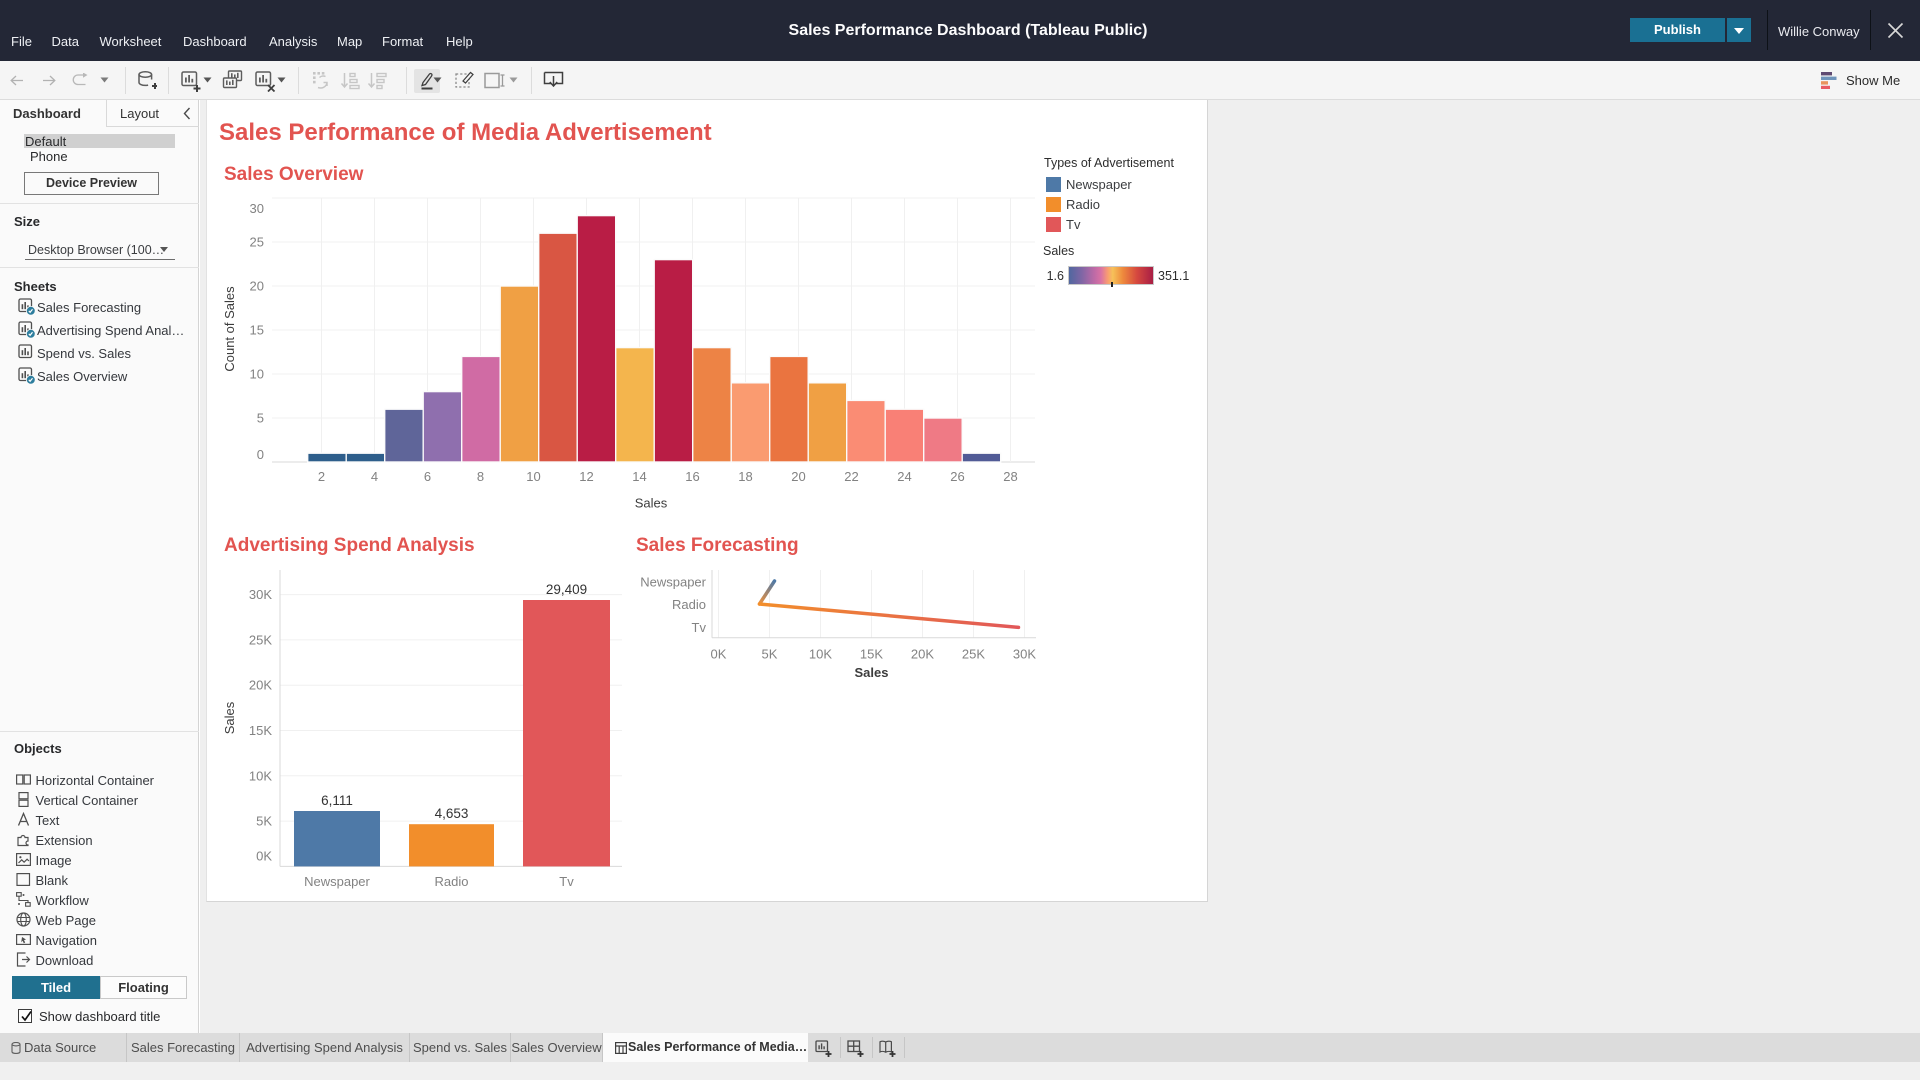 Image resolution: width=1920 pixels, height=1080 pixels. What do you see at coordinates (1010, 476) in the screenshot?
I see `svg-text: 28` at bounding box center [1010, 476].